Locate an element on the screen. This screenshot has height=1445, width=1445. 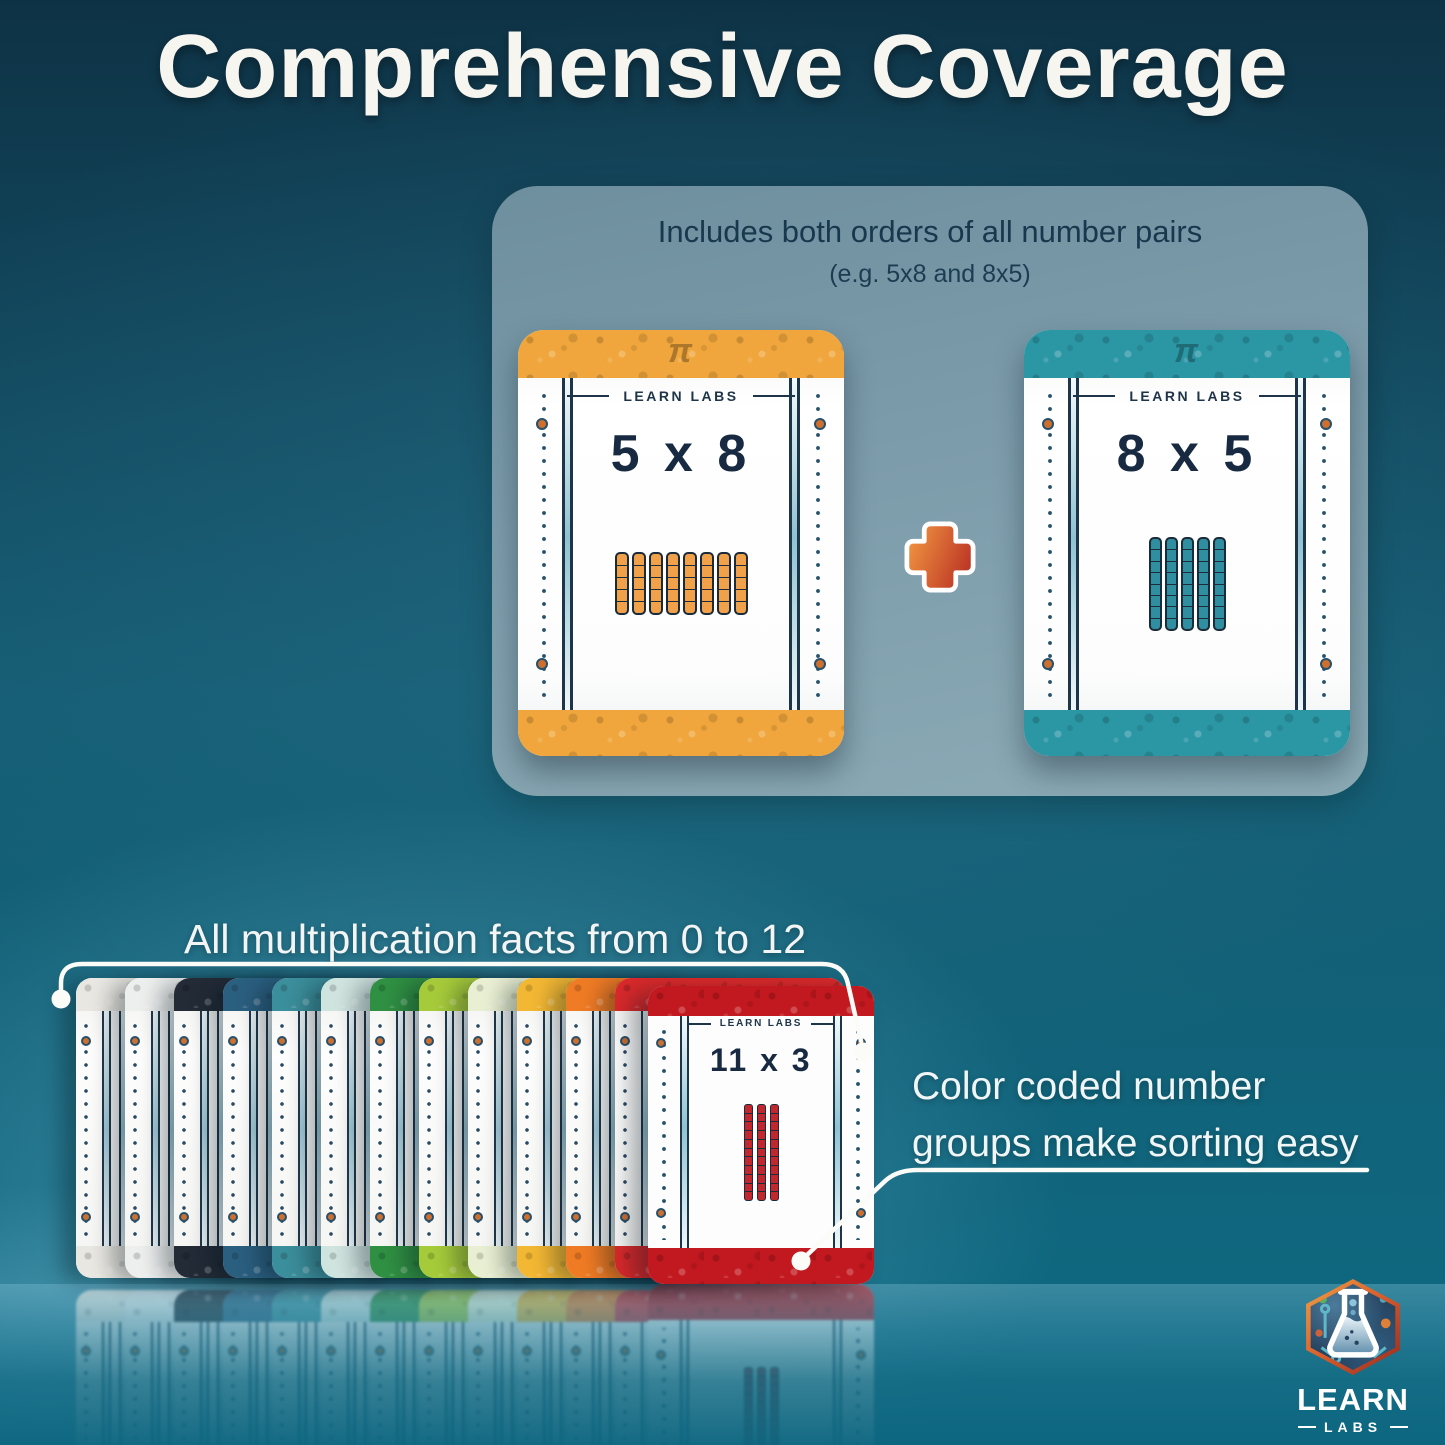
card-brand: LEARN LABS is located at coordinates (1187, 396).